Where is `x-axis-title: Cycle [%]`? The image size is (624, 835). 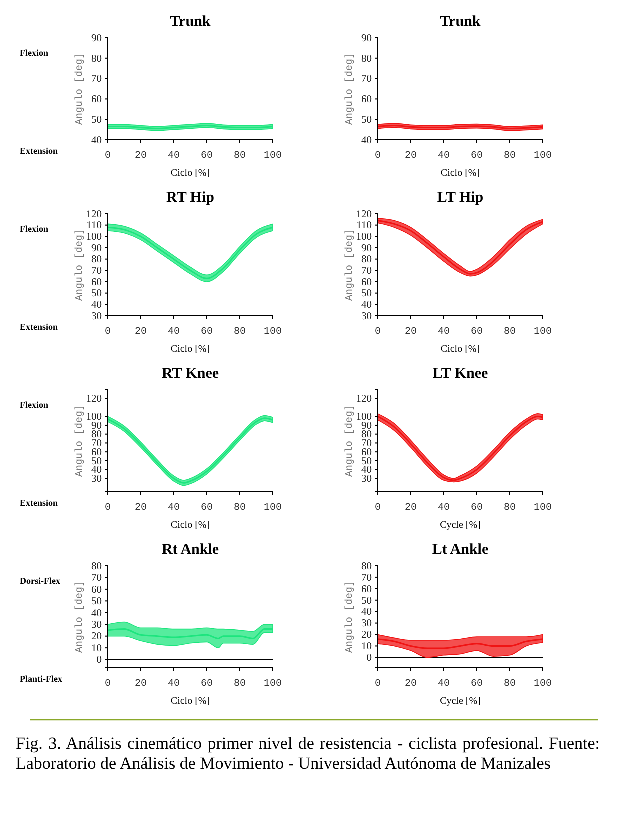
x-axis-title: Cycle [%] is located at coordinates (460, 701).